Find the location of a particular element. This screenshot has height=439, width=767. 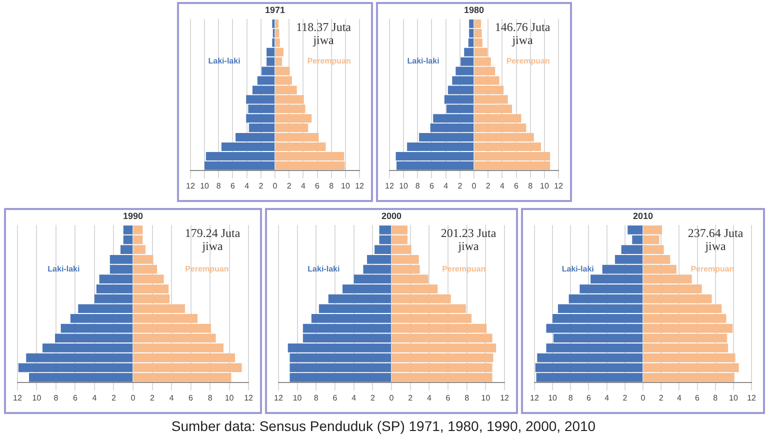

annotation: 146.76 Juta jiwa is located at coordinates (522, 33).